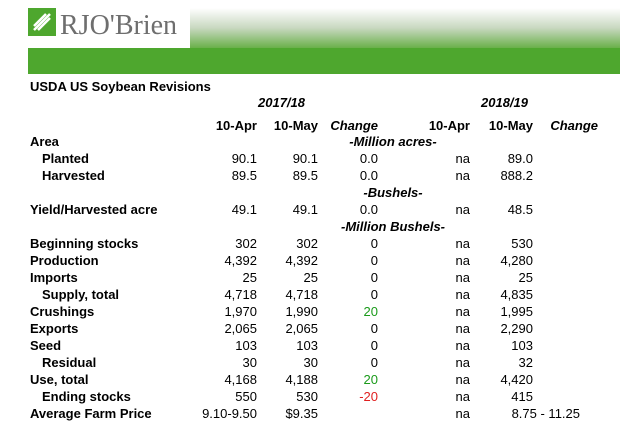  Describe the element at coordinates (42, 22) in the screenshot. I see `logo-mark` at that location.